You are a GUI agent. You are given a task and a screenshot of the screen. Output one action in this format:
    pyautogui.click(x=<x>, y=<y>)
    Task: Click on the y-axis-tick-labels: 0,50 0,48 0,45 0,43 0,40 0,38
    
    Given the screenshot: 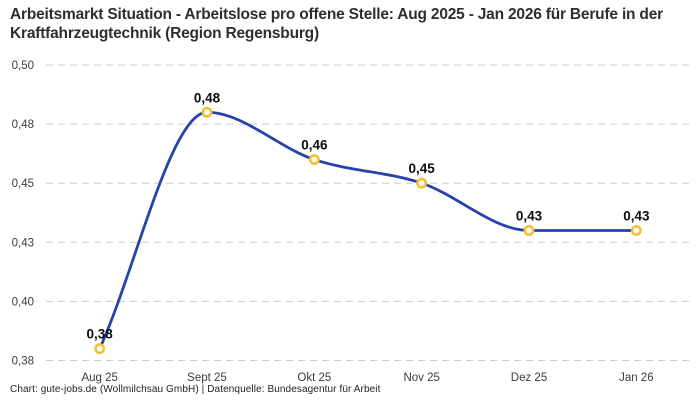 What is the action you would take?
    pyautogui.click(x=23, y=214)
    